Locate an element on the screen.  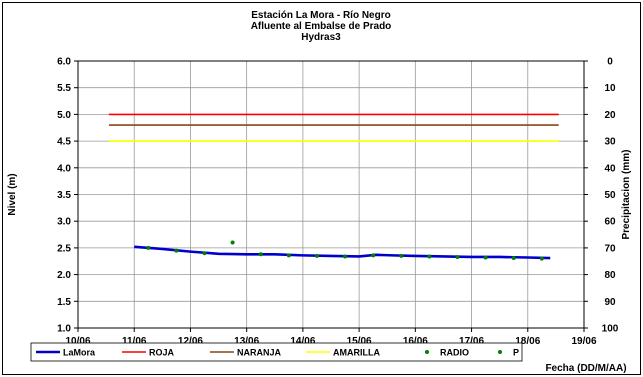
legend-label: RADIO is located at coordinates (454, 353).